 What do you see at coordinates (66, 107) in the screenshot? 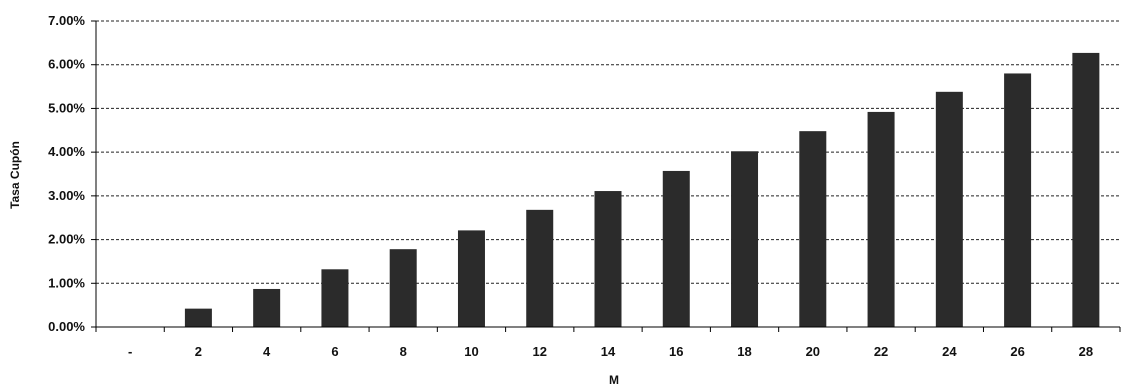
I see `y-tick-label: 5.00%` at bounding box center [66, 107].